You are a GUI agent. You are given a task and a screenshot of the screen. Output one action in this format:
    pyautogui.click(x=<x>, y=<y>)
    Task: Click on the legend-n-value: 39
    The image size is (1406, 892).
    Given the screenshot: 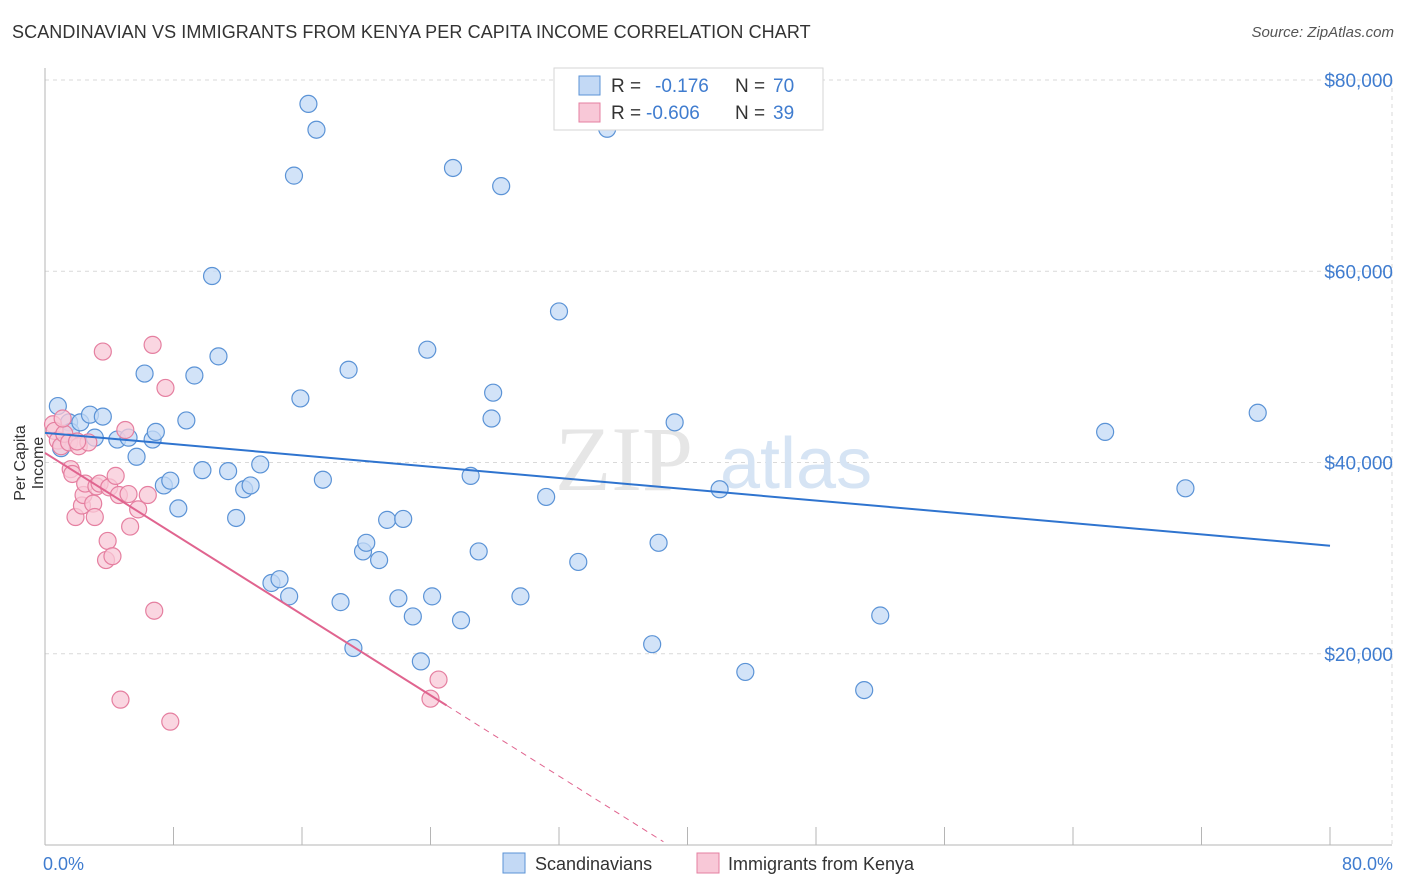 What is the action you would take?
    pyautogui.click(x=783, y=113)
    